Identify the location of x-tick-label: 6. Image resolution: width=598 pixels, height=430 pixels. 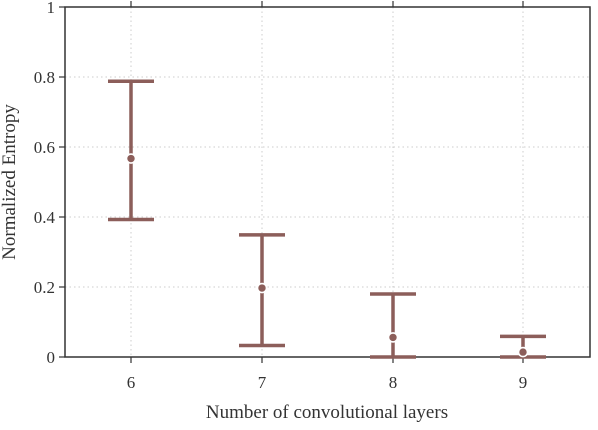
(131, 382).